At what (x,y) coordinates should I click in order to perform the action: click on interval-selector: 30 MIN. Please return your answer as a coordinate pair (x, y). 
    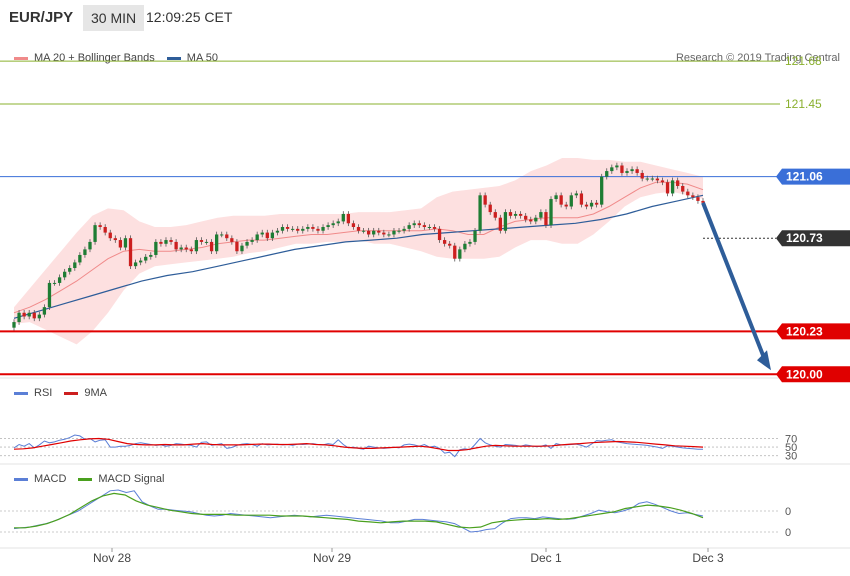
    Looking at the image, I should click on (114, 18).